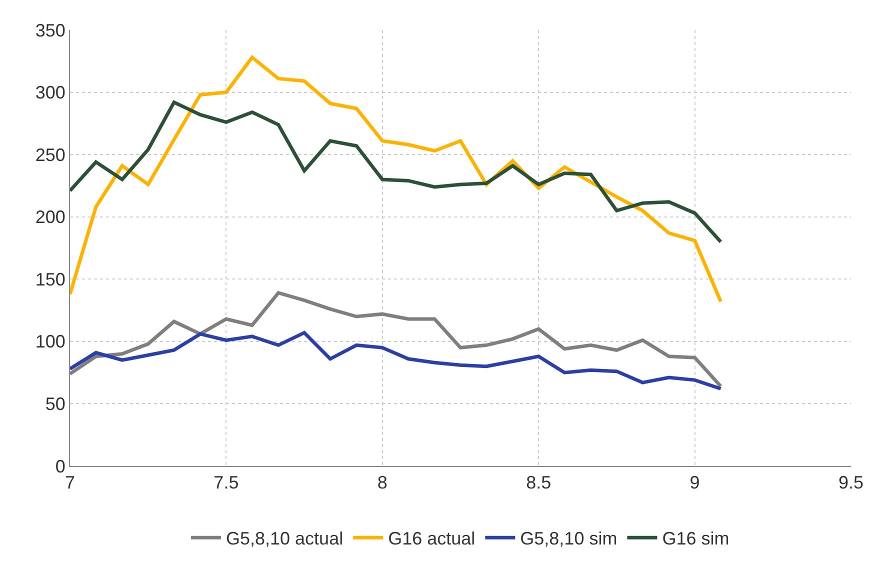 This screenshot has width=881, height=567. Describe the element at coordinates (696, 538) in the screenshot. I see `legend-label: G16 sim` at that location.